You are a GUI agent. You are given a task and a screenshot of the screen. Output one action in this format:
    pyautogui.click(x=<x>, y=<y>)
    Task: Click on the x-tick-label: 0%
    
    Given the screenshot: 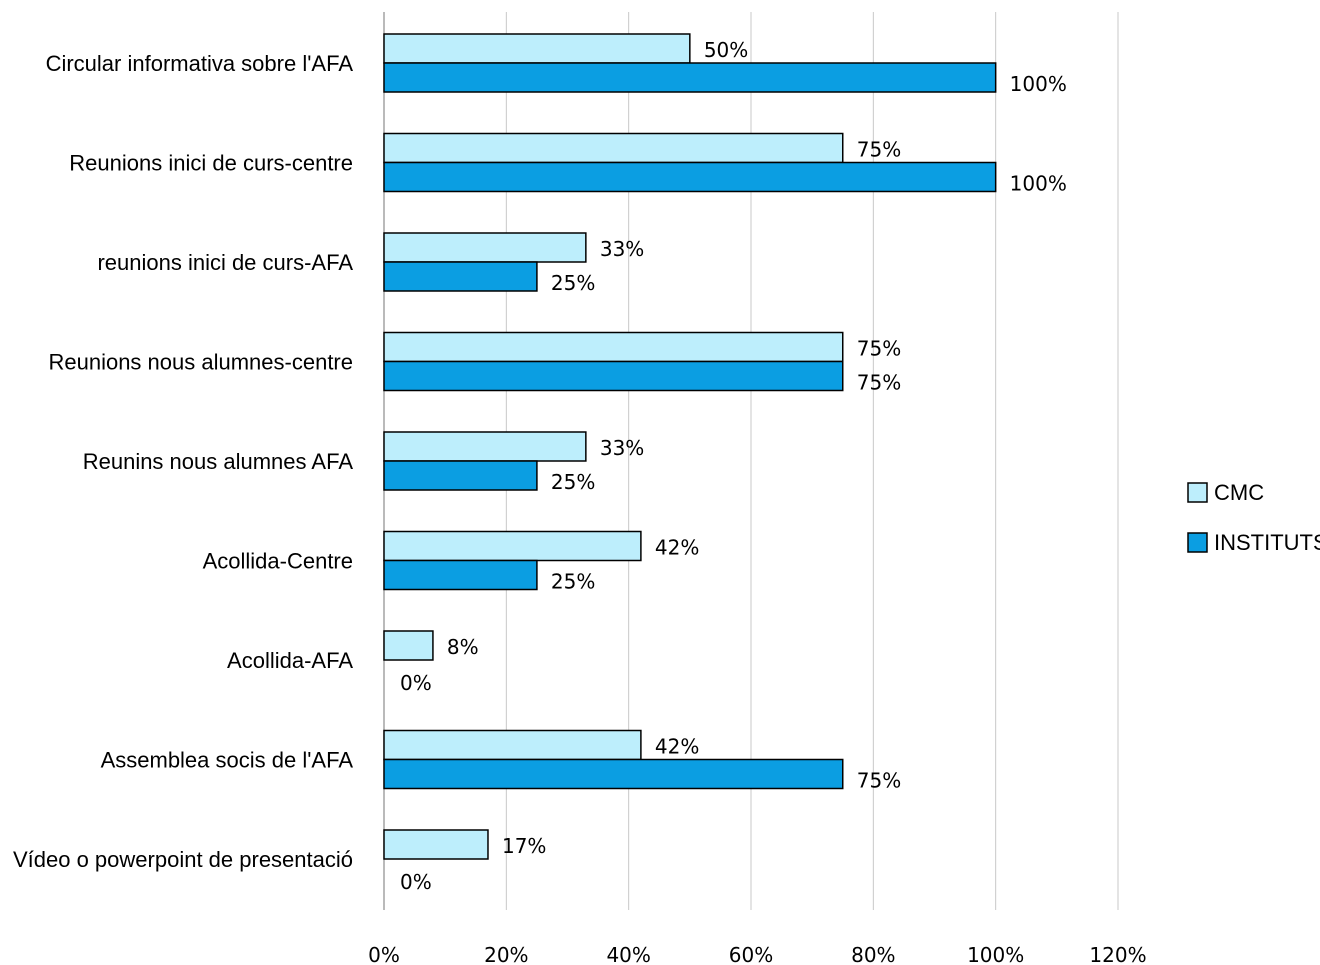 What is the action you would take?
    pyautogui.click(x=384, y=954)
    